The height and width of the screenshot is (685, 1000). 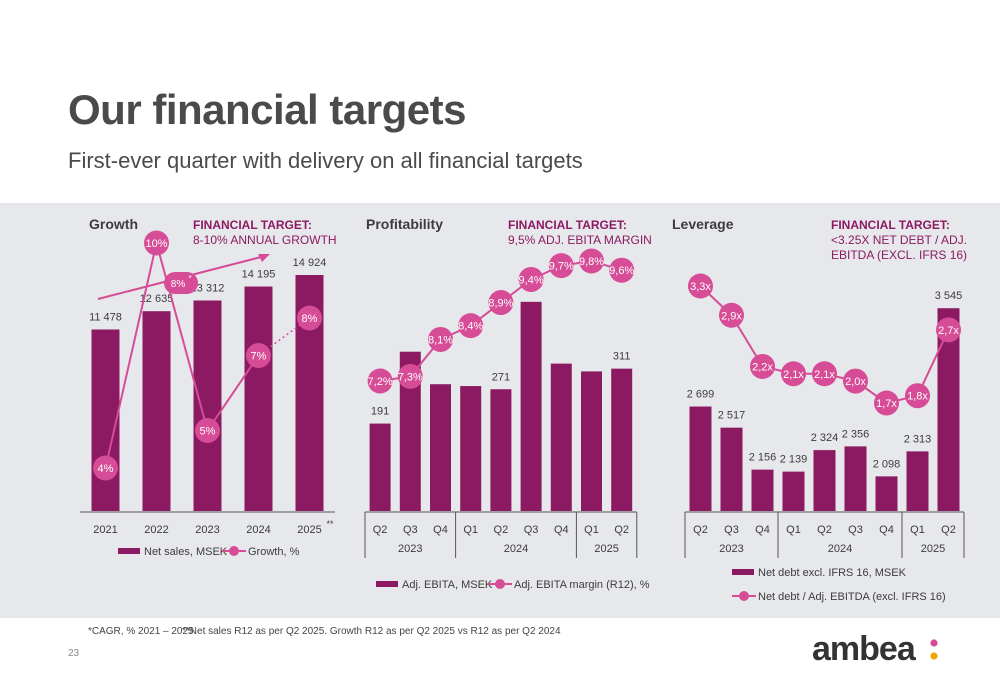 I want to click on year-label-1-1: 2024, so click(x=516, y=549).